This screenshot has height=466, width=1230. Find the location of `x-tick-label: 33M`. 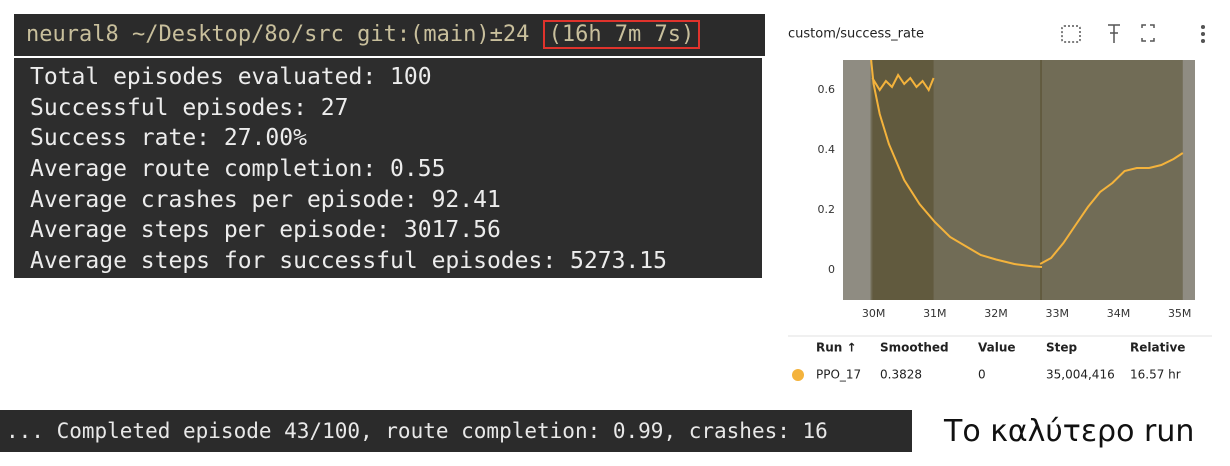

x-tick-label: 33M is located at coordinates (1058, 313).